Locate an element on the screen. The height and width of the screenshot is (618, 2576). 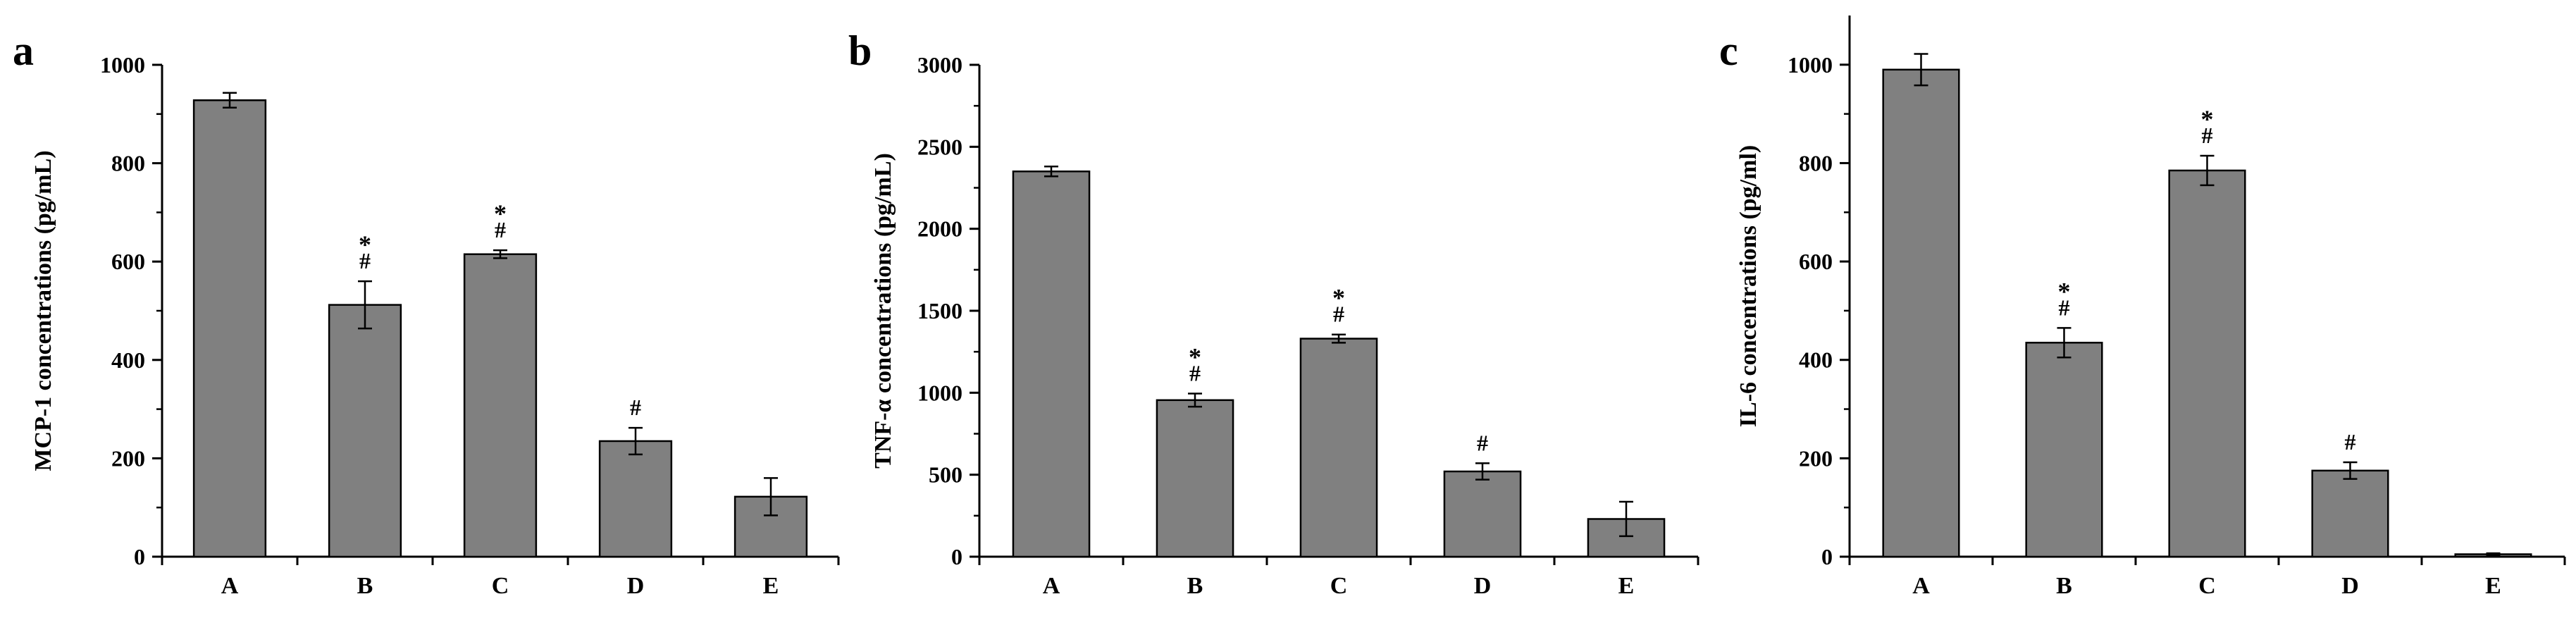
y-axis-label: IL-6 concentrations (pg/ml) is located at coordinates (1748, 286).